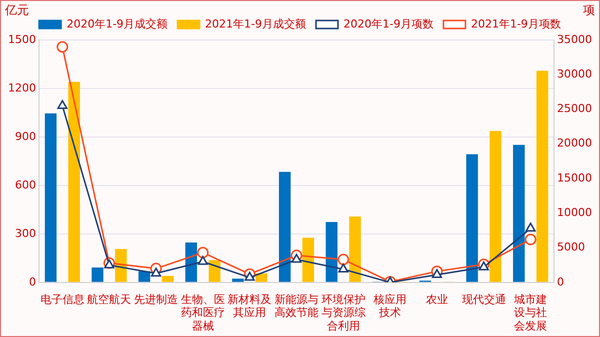 This screenshot has height=337, width=600. I want to click on x-tick-label: 生物、医药和医疗器械, so click(202, 312).